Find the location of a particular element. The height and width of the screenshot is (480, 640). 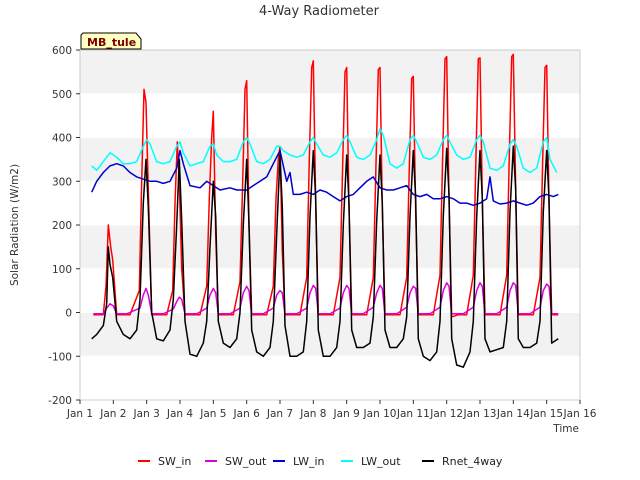

x-tick-label: Jan 10 is located at coordinates (380, 414).